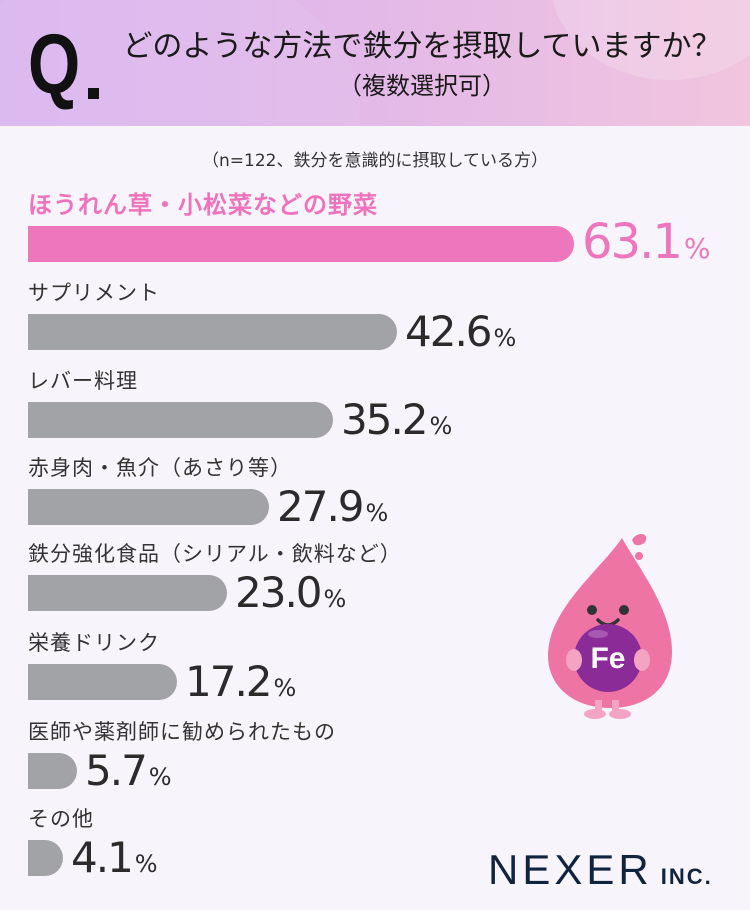 Image resolution: width=750 pixels, height=910 pixels. Describe the element at coordinates (610, 626) in the screenshot. I see `iron-drop-mascot-icon: Fe` at that location.